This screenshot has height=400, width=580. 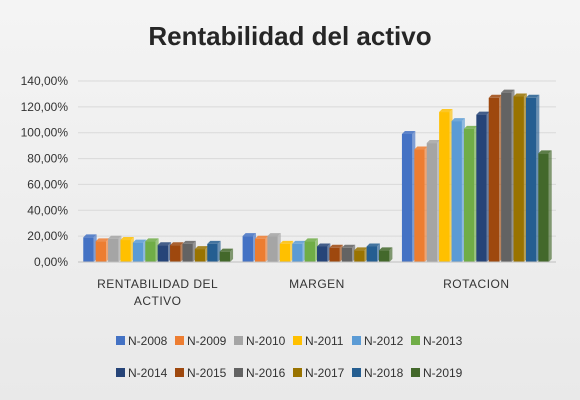 I want to click on legend-item: N-2011, so click(x=318, y=341).